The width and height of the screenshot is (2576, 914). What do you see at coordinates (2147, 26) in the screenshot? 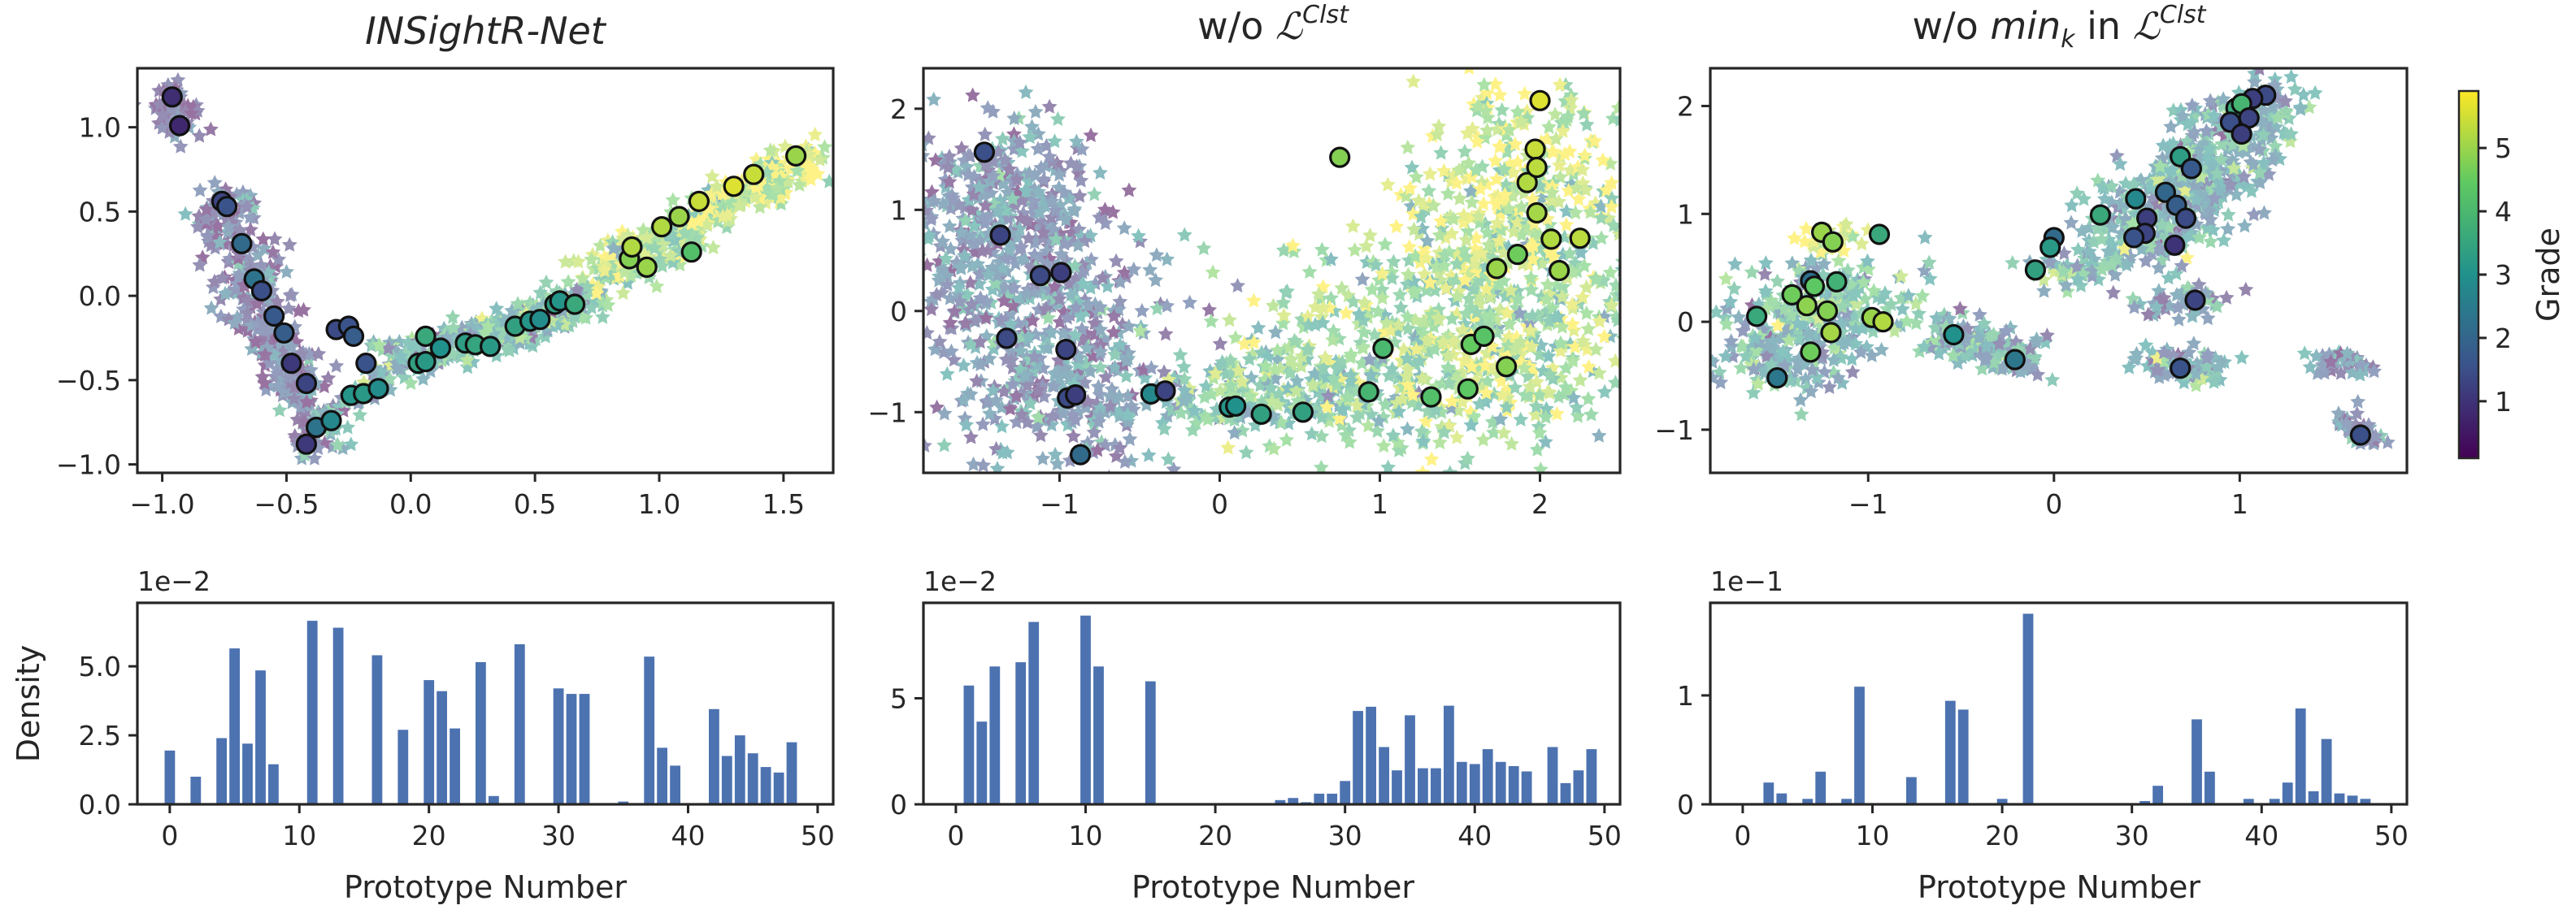
I see `title-symbol: ℒ` at bounding box center [2147, 26].